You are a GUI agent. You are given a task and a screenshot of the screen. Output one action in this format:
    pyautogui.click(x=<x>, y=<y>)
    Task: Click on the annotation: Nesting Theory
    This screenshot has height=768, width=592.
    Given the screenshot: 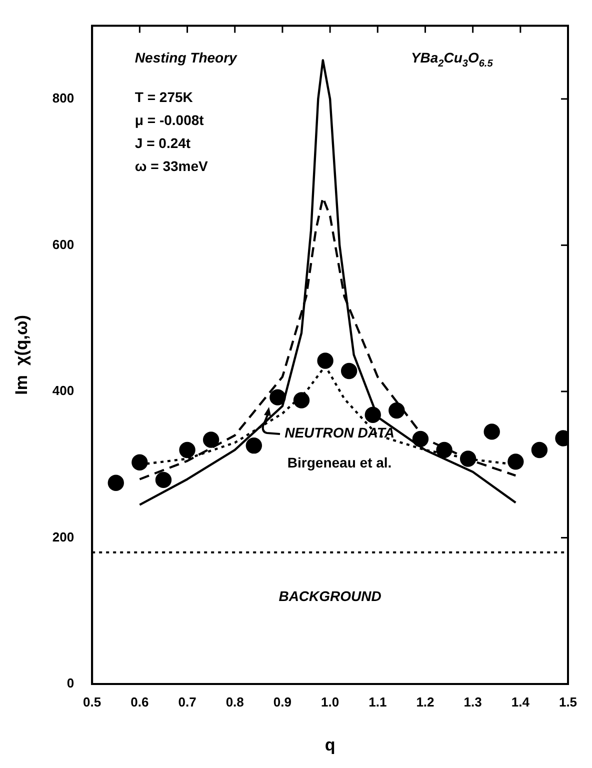 What is the action you would take?
    pyautogui.click(x=186, y=58)
    